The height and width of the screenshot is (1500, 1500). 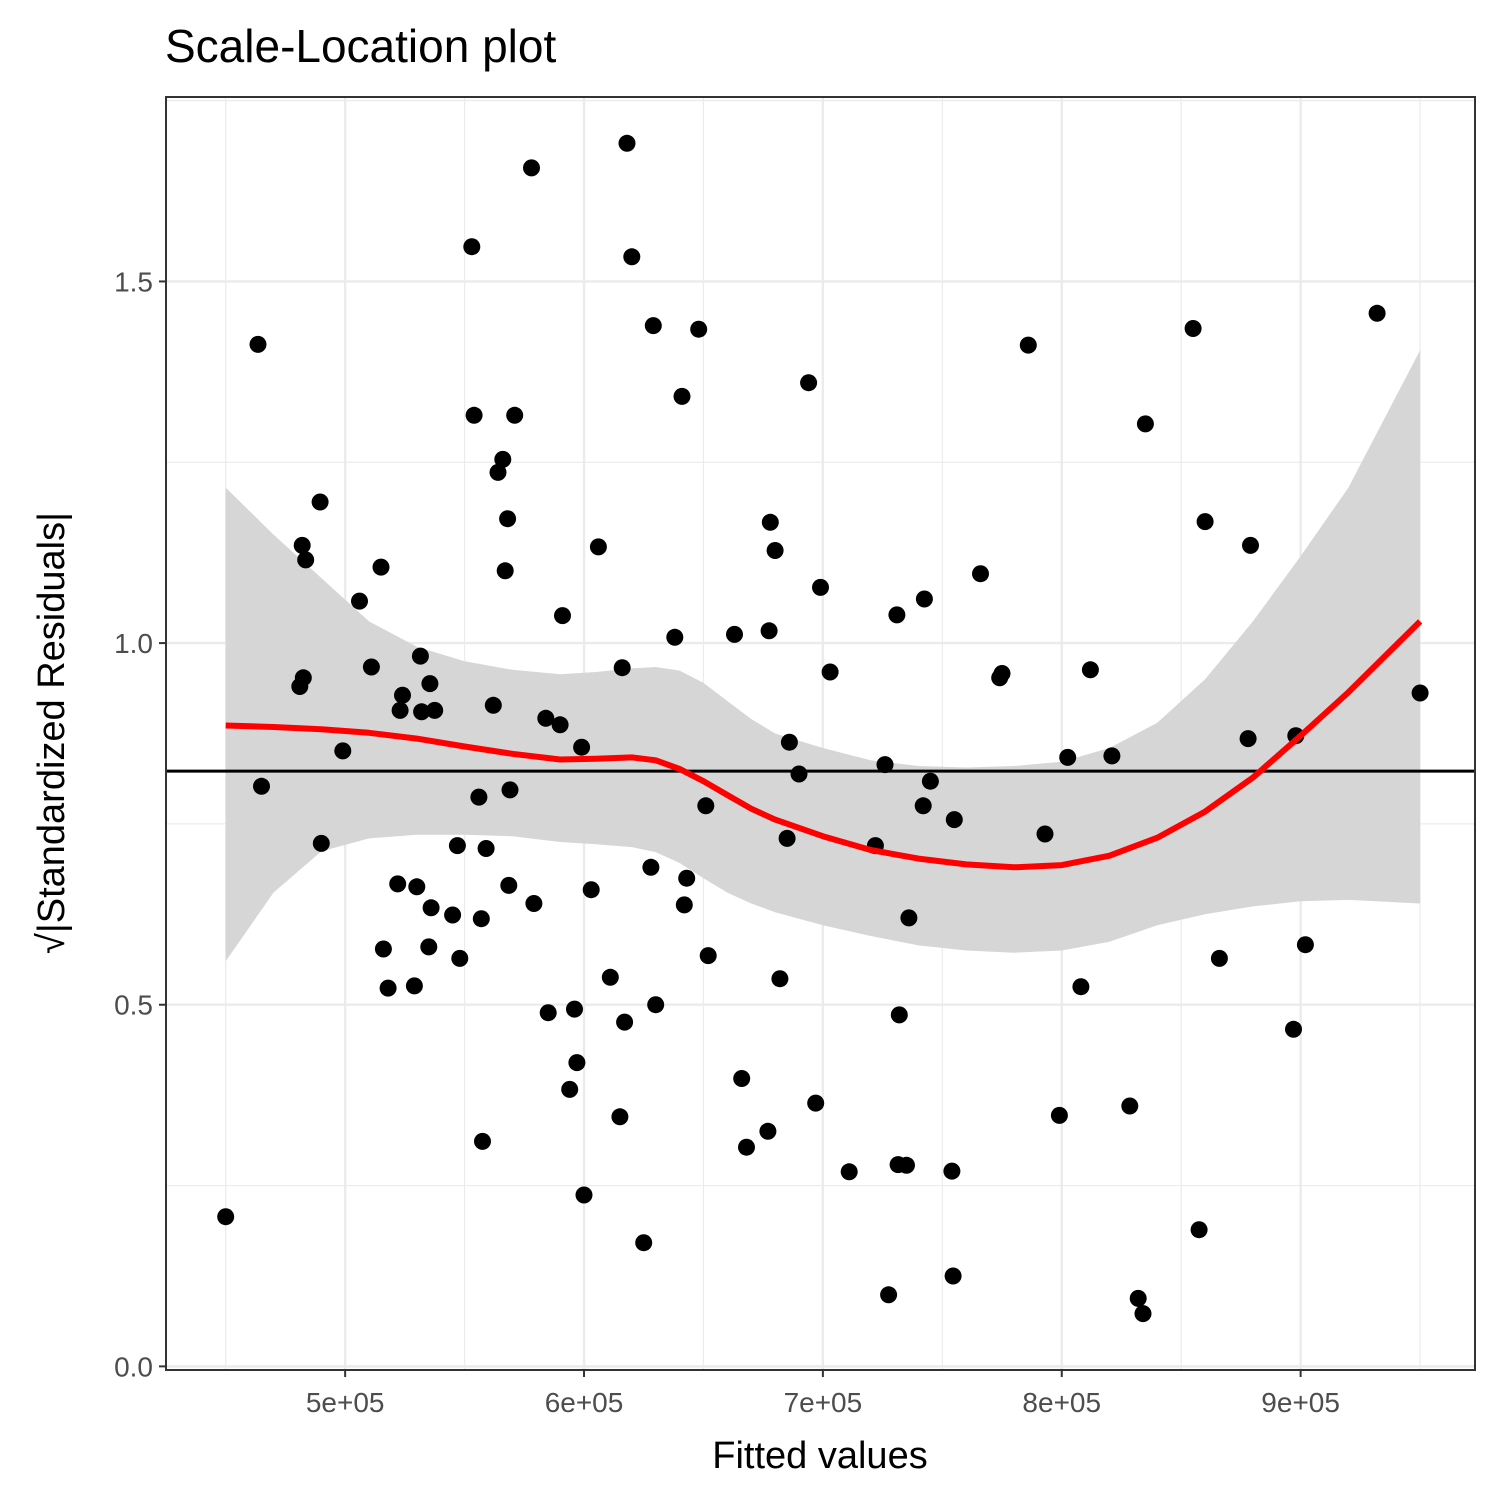 What do you see at coordinates (1061, 1402) in the screenshot?
I see `x-tick-label: 8e+05` at bounding box center [1061, 1402].